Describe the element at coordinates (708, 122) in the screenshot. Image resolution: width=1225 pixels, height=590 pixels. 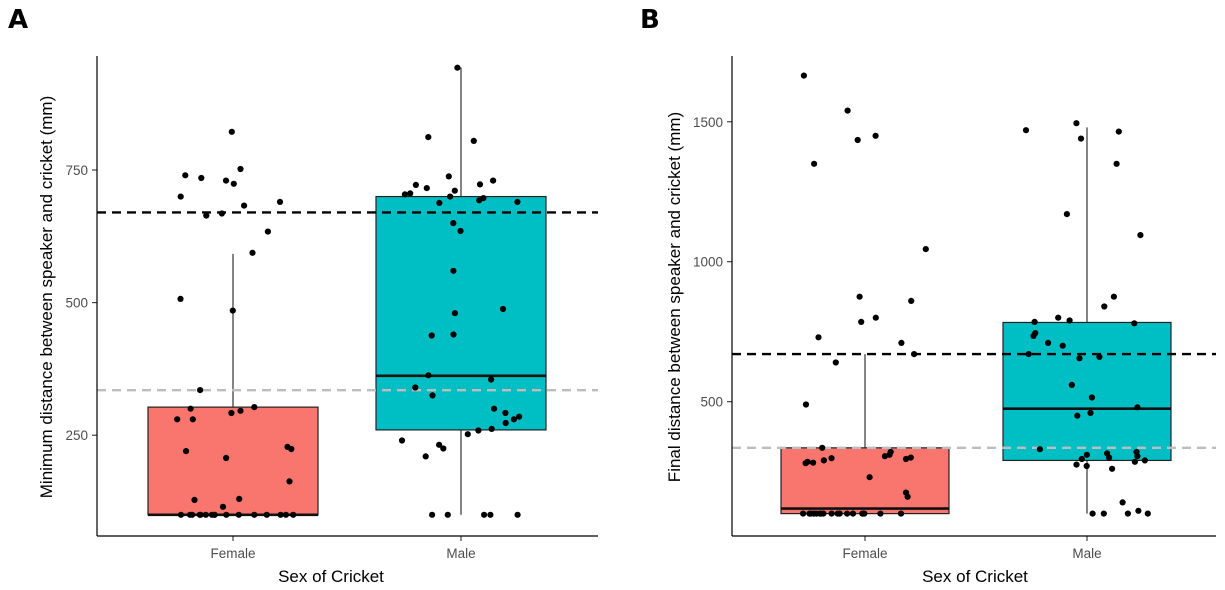
I see `panel-b-y-tick-label: 1500` at that location.